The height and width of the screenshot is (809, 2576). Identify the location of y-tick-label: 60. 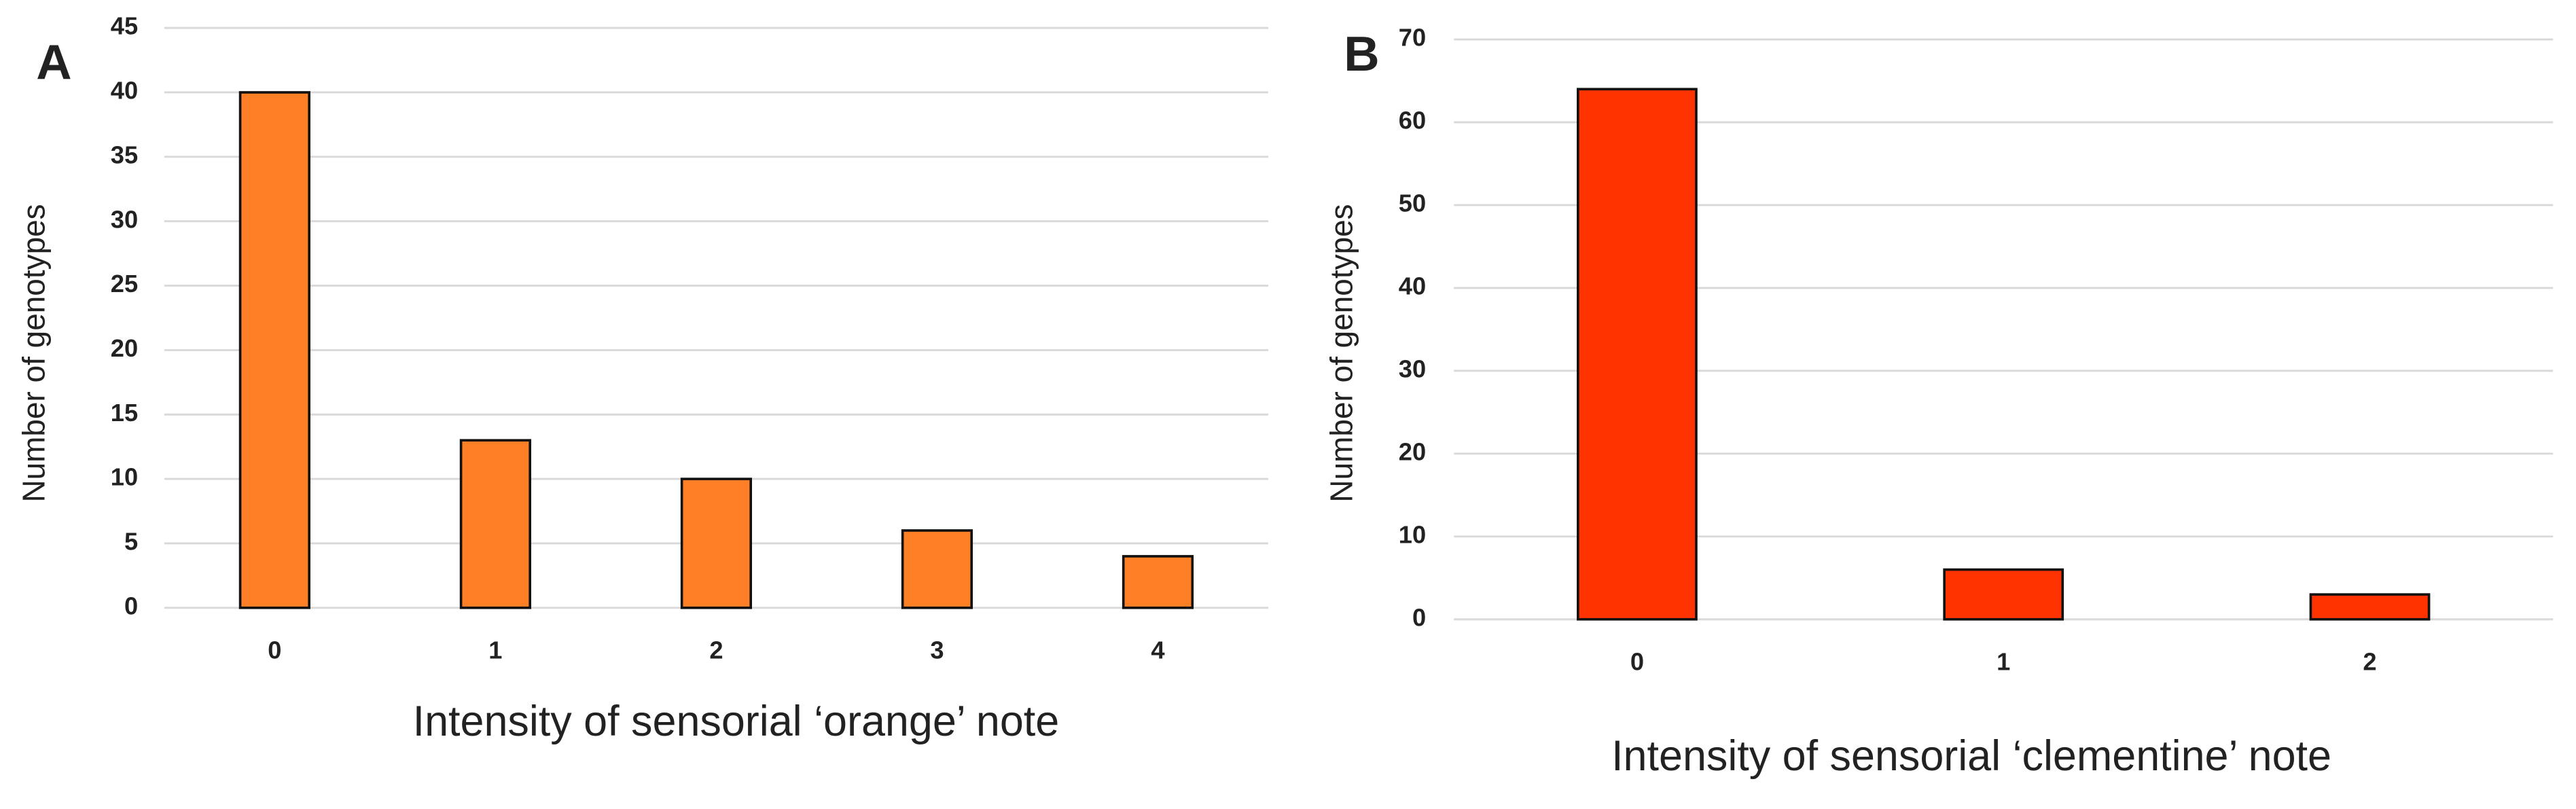
(1412, 120).